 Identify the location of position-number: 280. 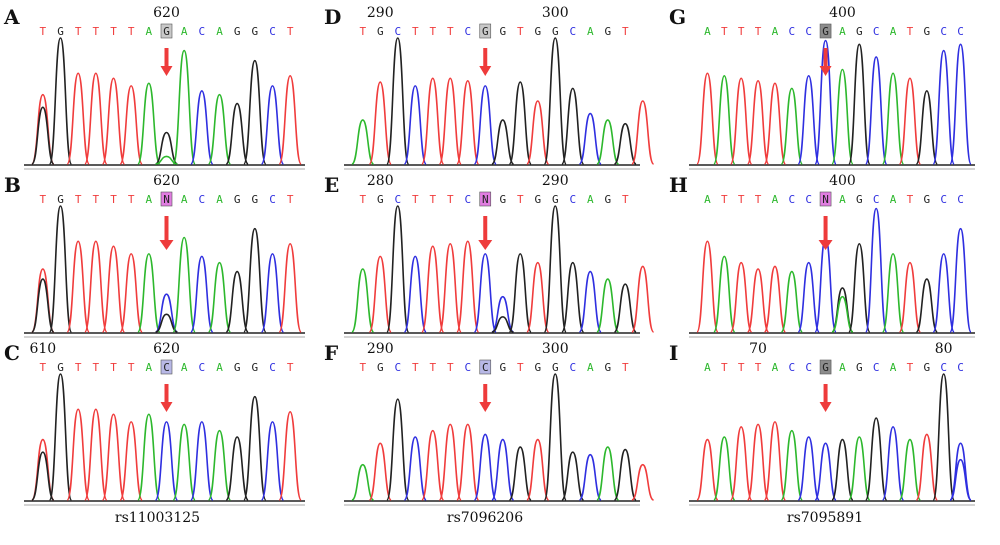
(380, 181).